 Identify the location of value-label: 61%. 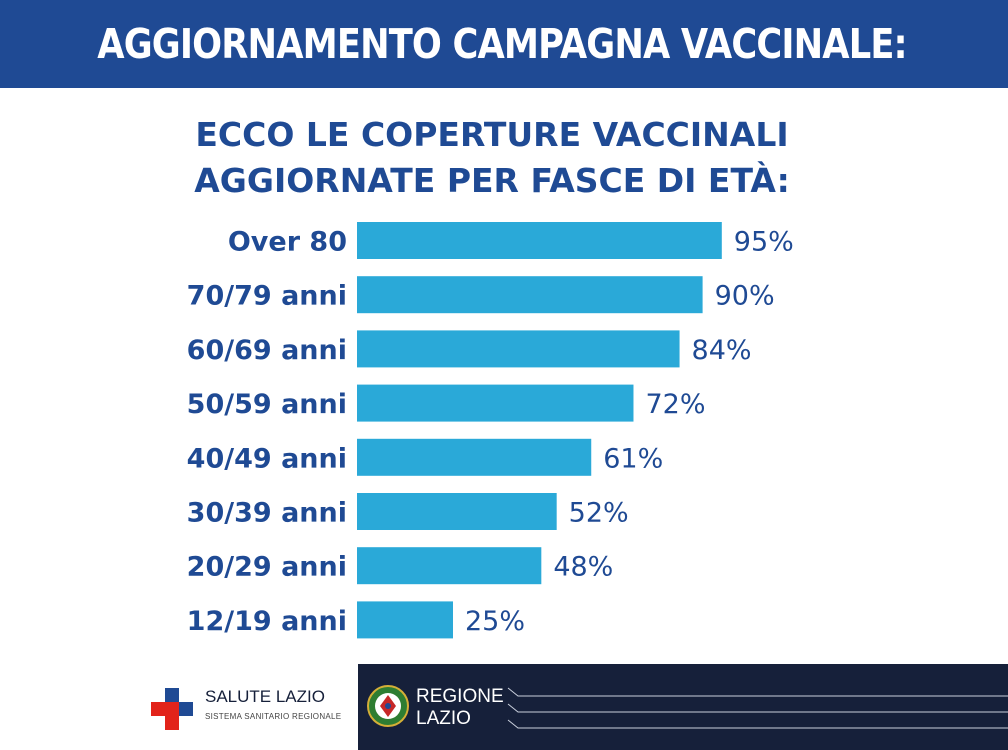
(633, 458).